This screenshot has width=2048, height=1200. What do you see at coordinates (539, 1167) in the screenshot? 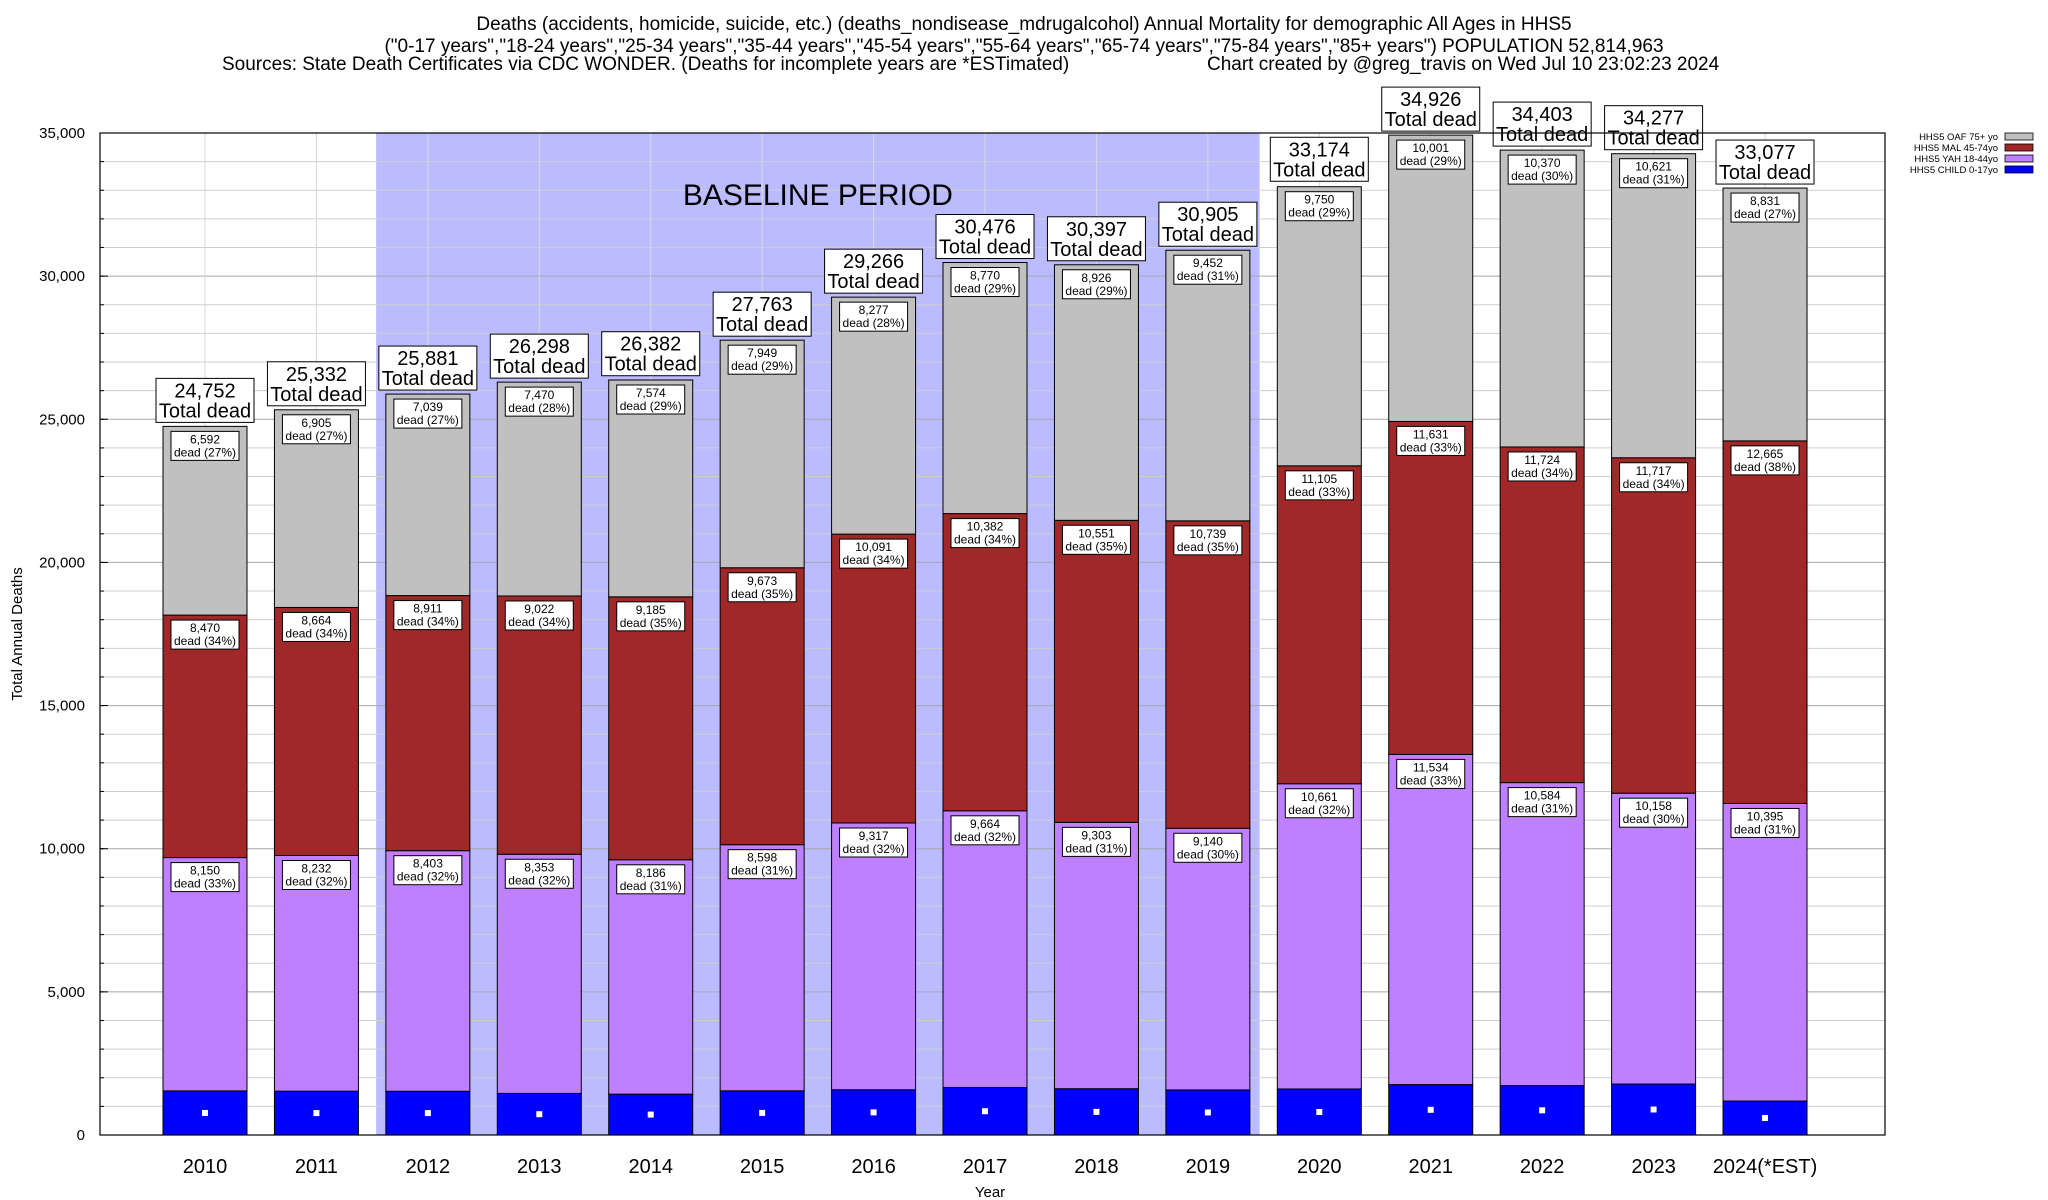
I see `x-tick-label: 2013` at bounding box center [539, 1167].